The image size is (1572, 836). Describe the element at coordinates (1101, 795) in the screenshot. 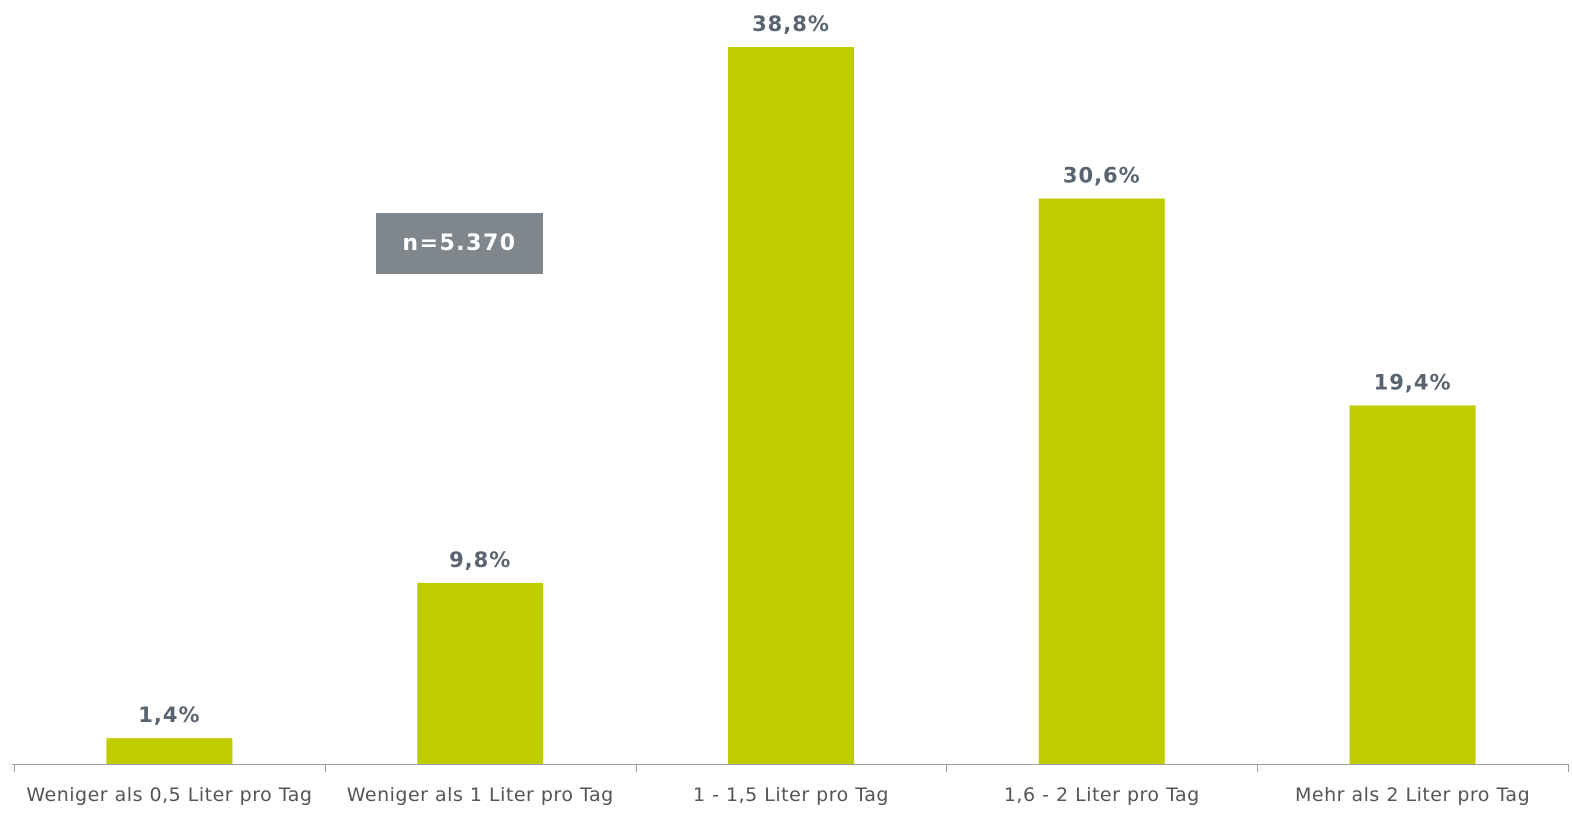

I see `x-tick-label: 1,6 - 2 Liter pro Tag` at that location.